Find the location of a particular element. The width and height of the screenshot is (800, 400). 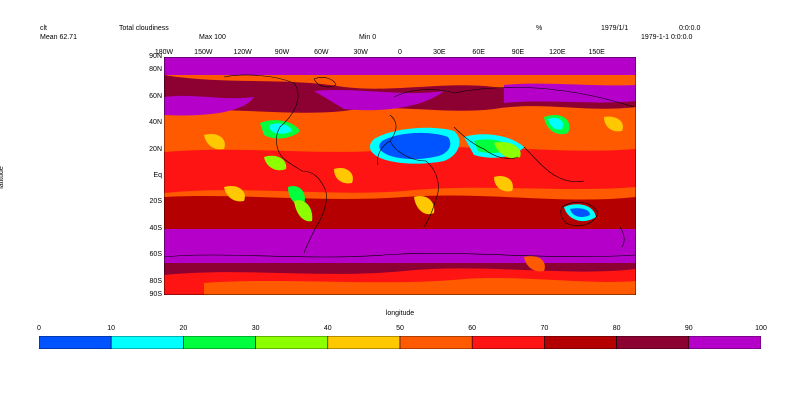

colorbar-tick-label: 70 is located at coordinates (544, 328).